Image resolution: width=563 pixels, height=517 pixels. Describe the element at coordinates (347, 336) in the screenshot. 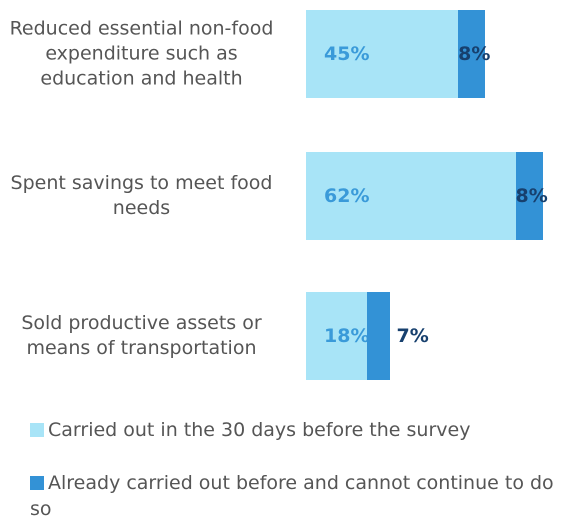

I see `value-label: 18%` at that location.